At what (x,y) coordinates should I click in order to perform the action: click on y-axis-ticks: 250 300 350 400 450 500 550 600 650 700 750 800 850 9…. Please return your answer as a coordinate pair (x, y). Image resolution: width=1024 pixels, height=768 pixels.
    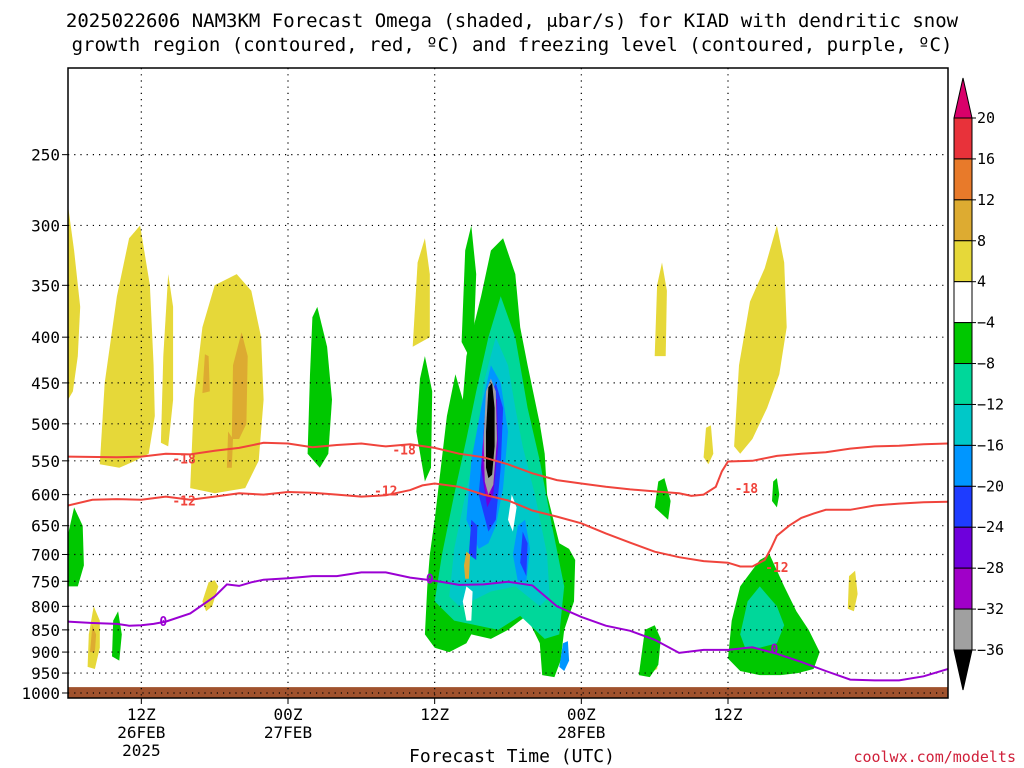
    Looking at the image, I should click on (44, 424).